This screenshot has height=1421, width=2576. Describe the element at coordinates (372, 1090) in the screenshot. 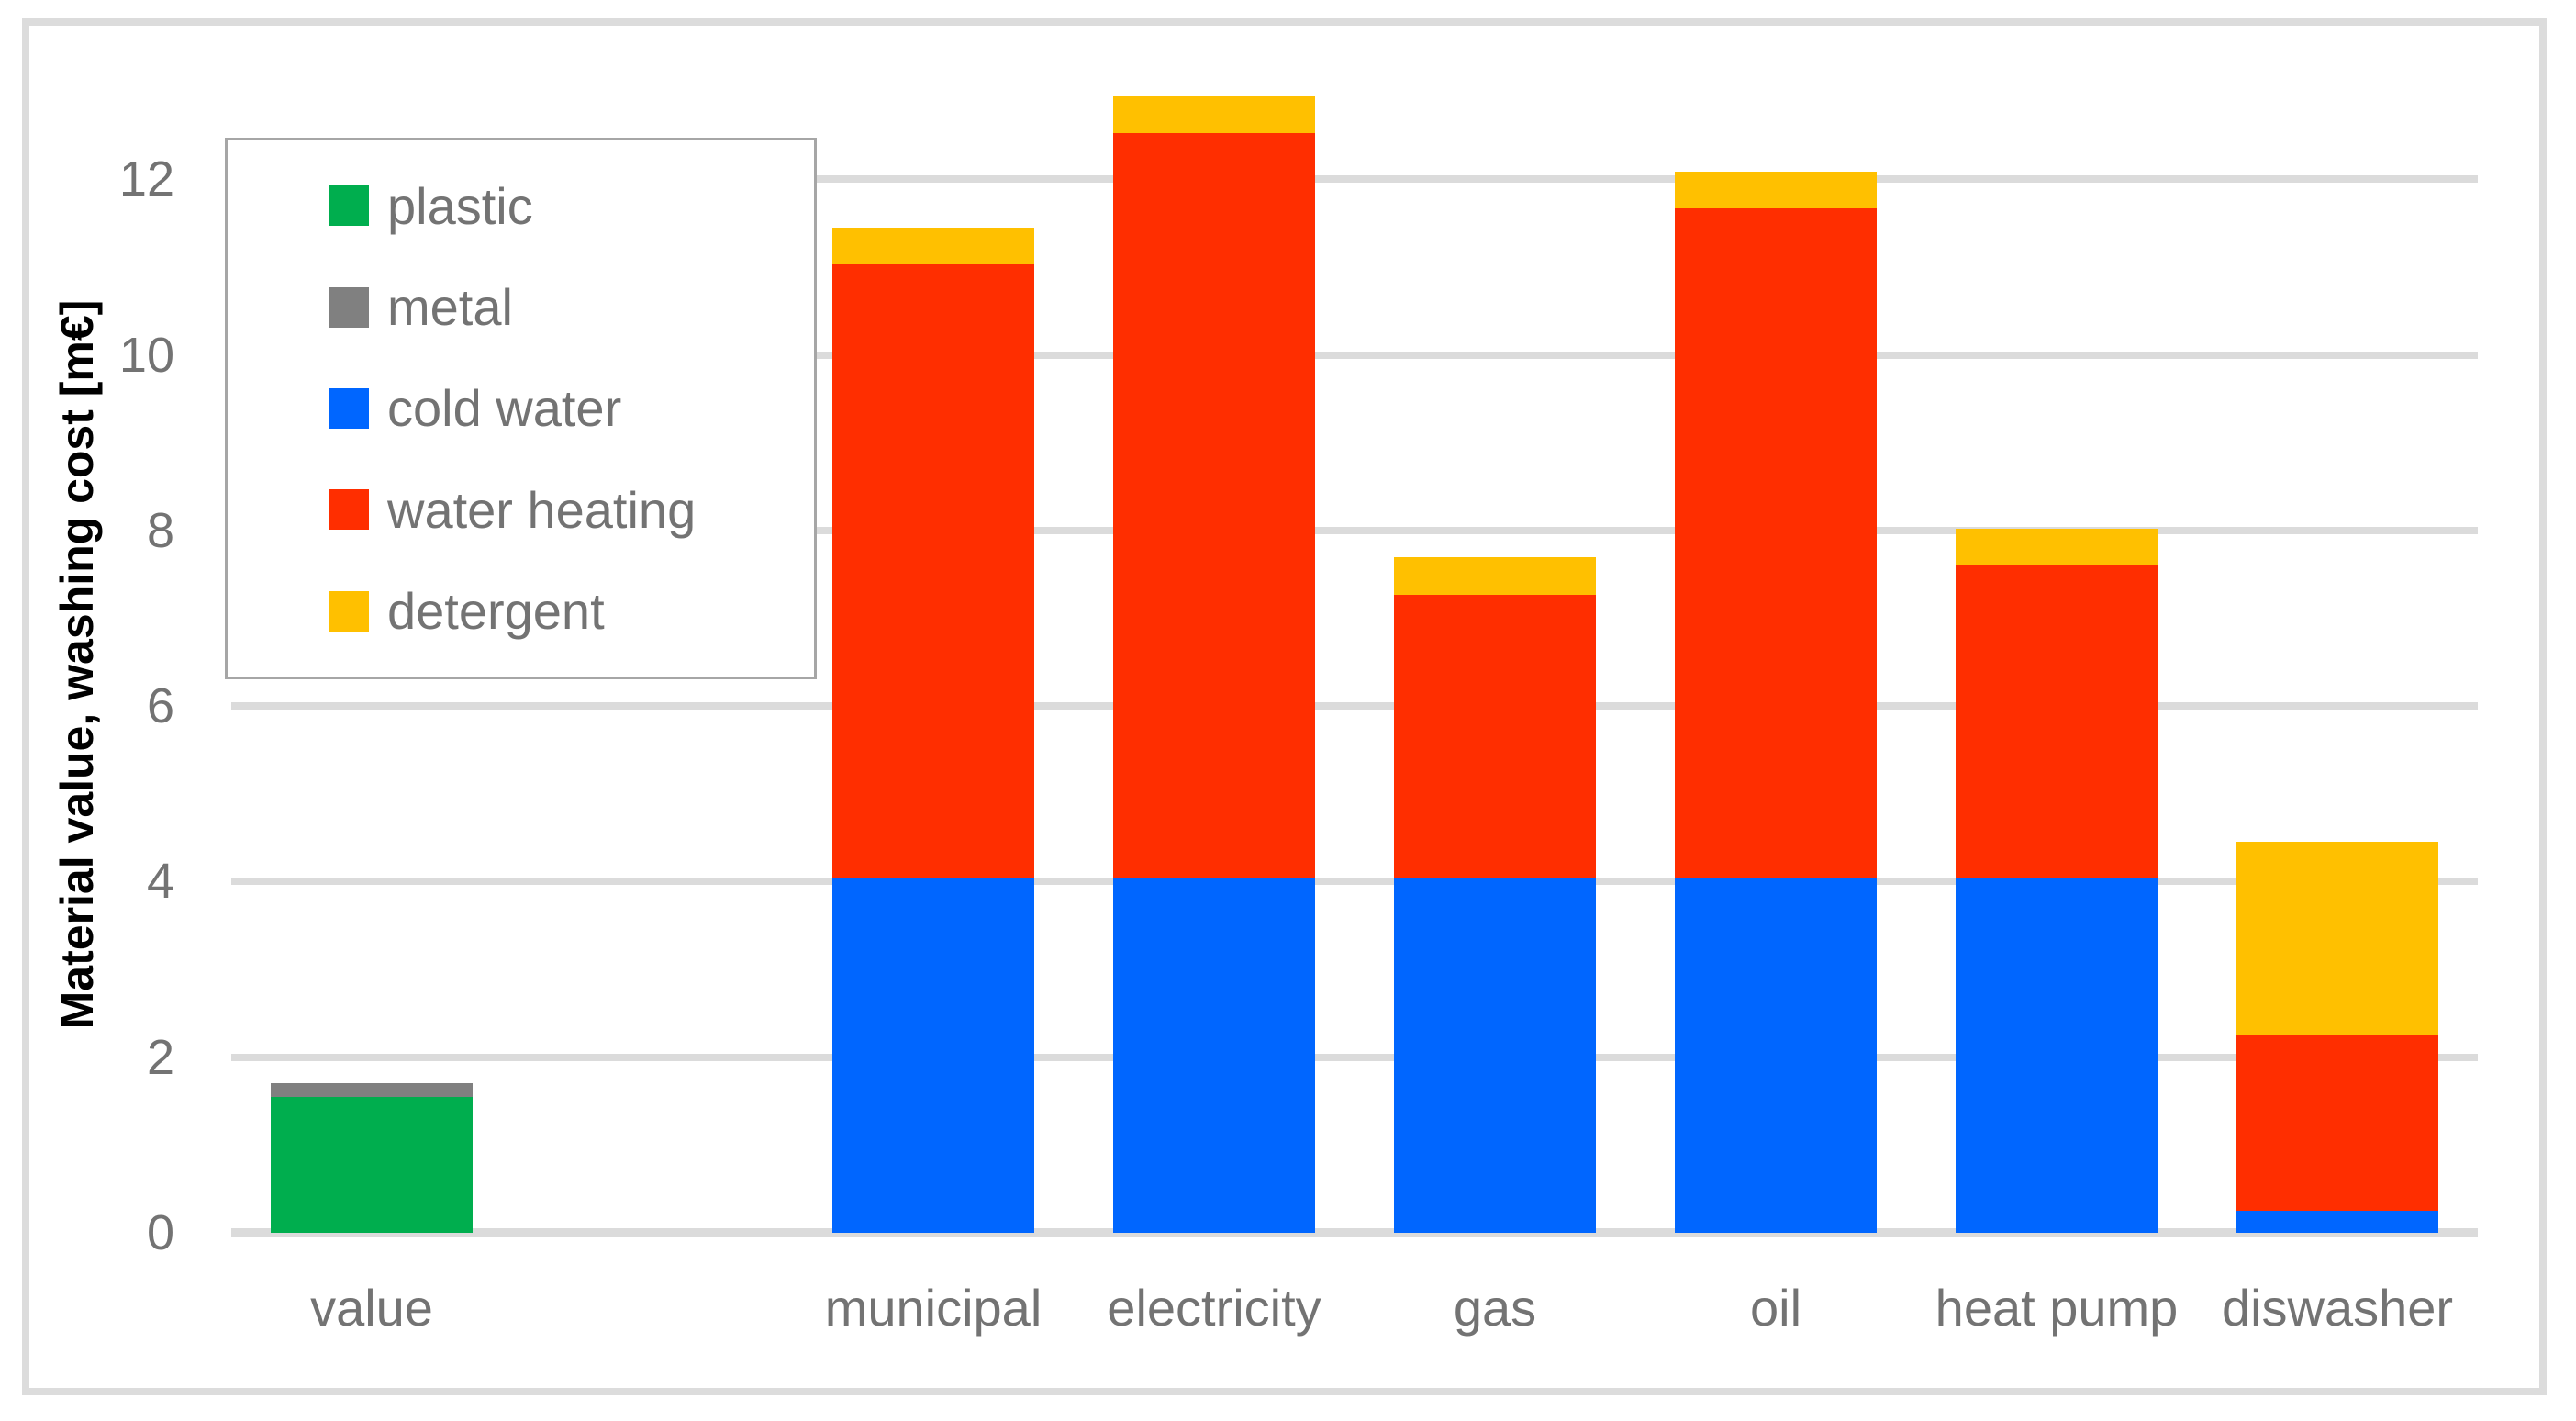

I see `bar-segment-metal-value` at that location.